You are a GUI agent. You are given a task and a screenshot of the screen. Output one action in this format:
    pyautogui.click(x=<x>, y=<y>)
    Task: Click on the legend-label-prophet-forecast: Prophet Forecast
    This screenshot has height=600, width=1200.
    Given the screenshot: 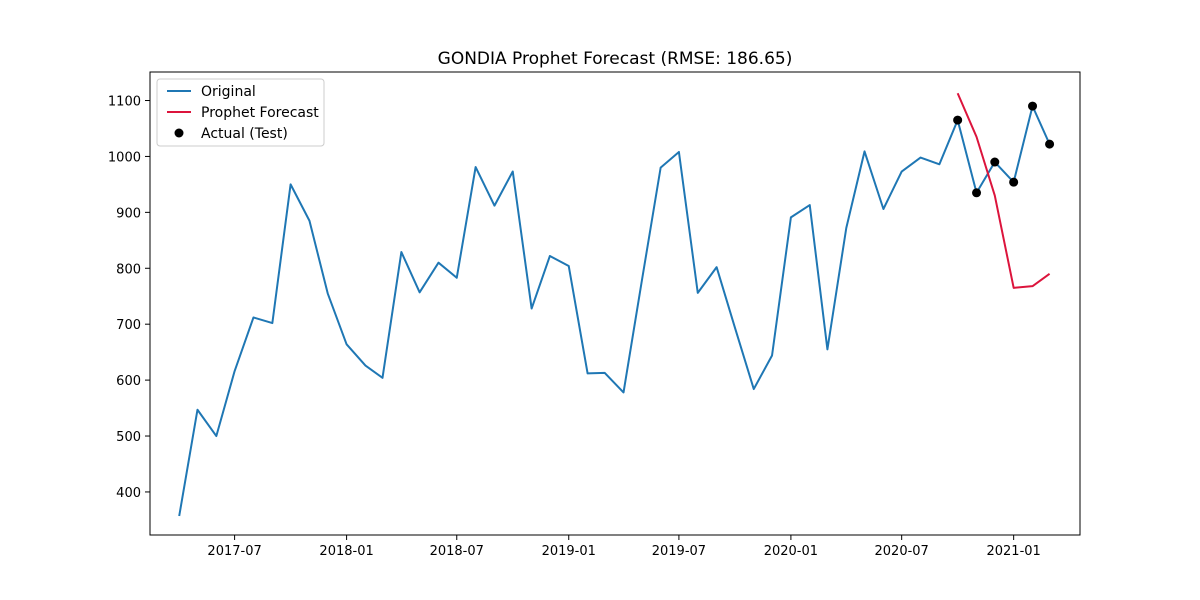 What is the action you would take?
    pyautogui.click(x=260, y=113)
    